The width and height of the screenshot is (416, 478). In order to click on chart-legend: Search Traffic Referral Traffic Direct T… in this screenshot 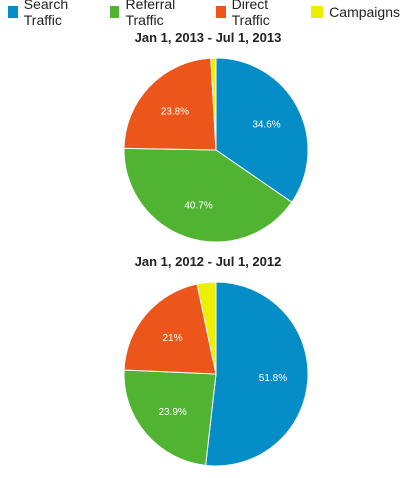, I will do `click(208, 14)`.